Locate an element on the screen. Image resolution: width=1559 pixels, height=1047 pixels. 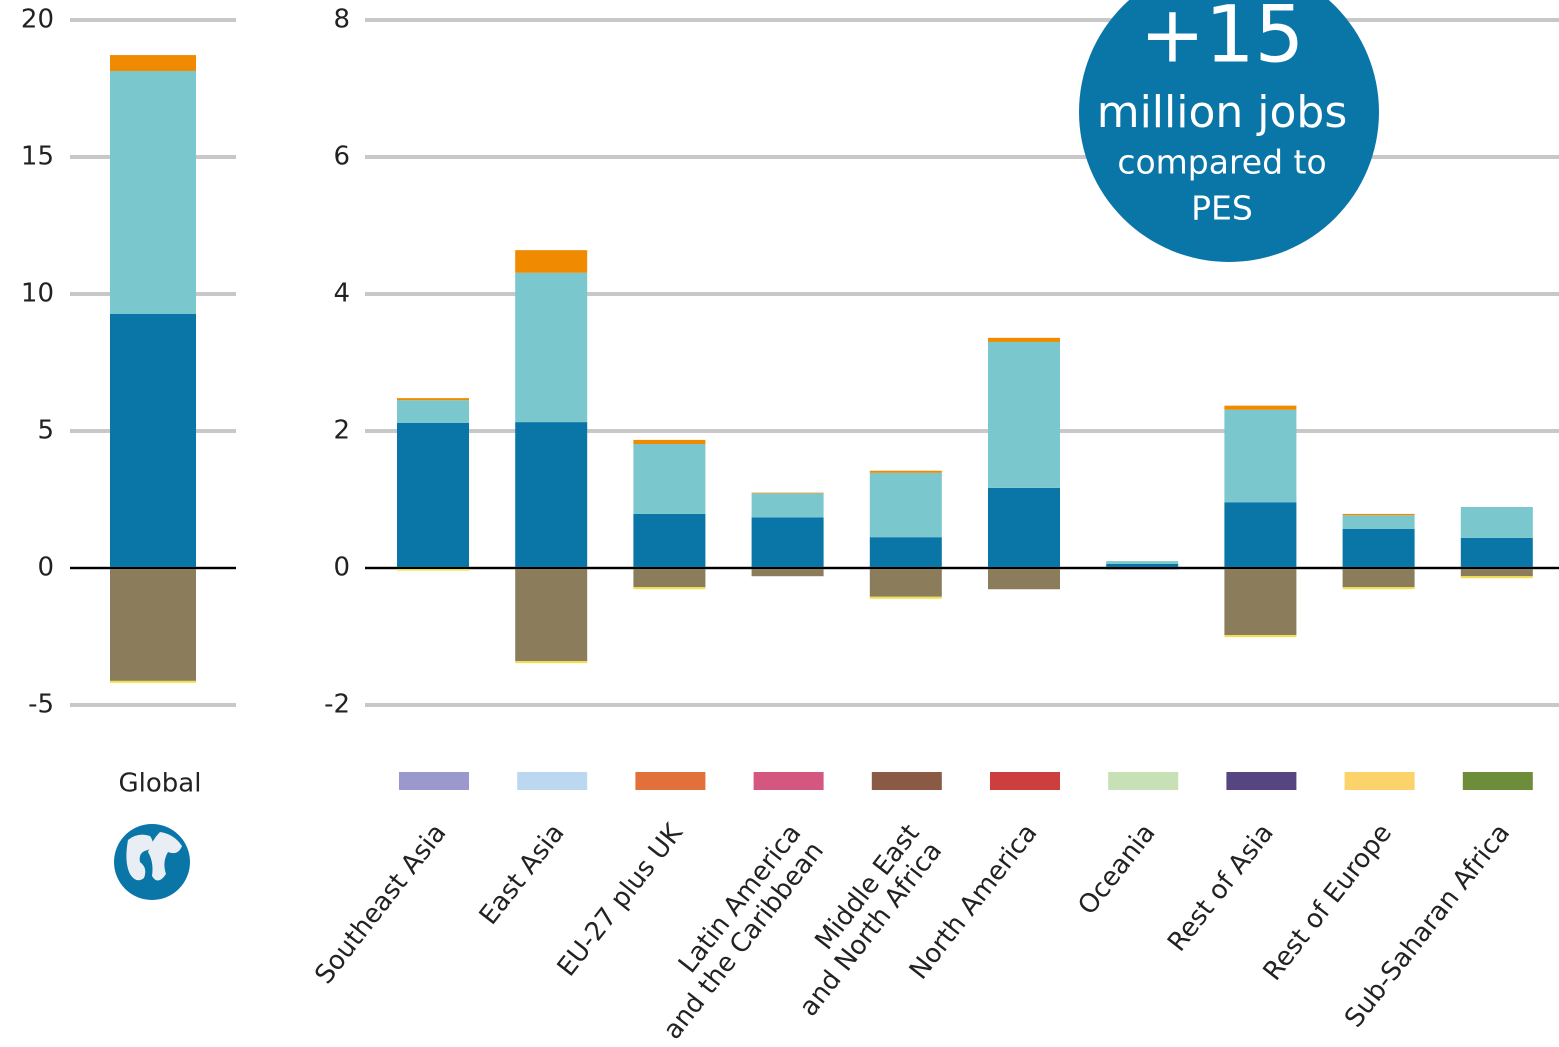
y-tick-label: 6 is located at coordinates (341, 157).